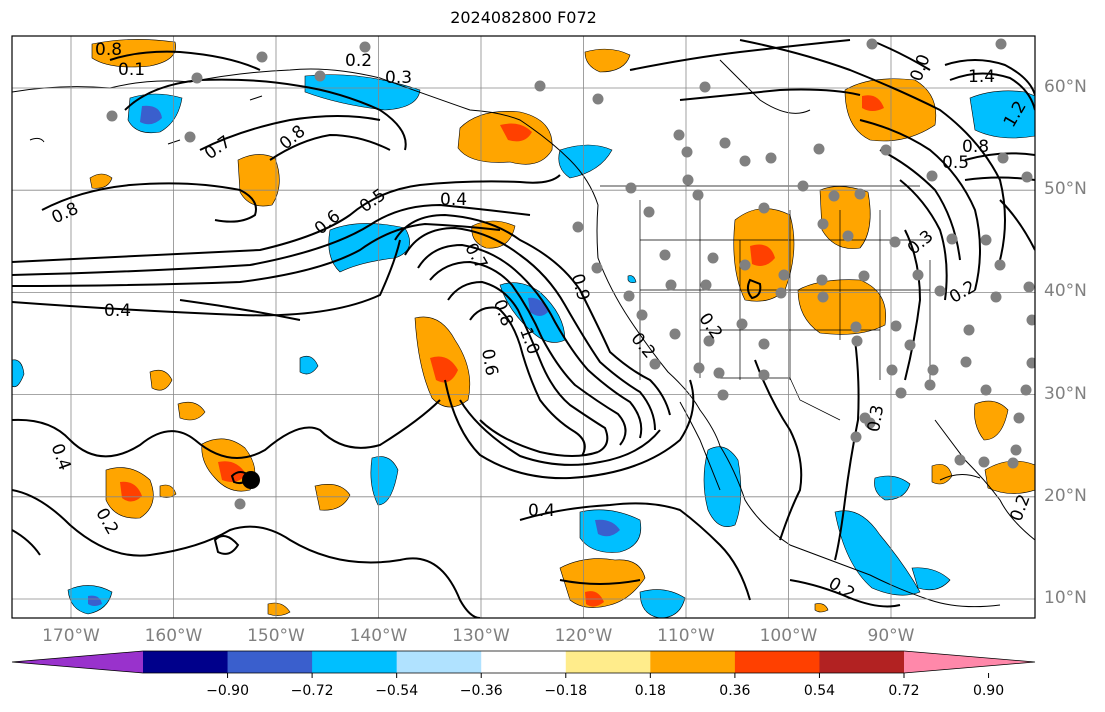 This screenshot has height=712, width=1105. Describe the element at coordinates (481, 691) in the screenshot. I see `colorbar-tick-label: −0.36` at that location.